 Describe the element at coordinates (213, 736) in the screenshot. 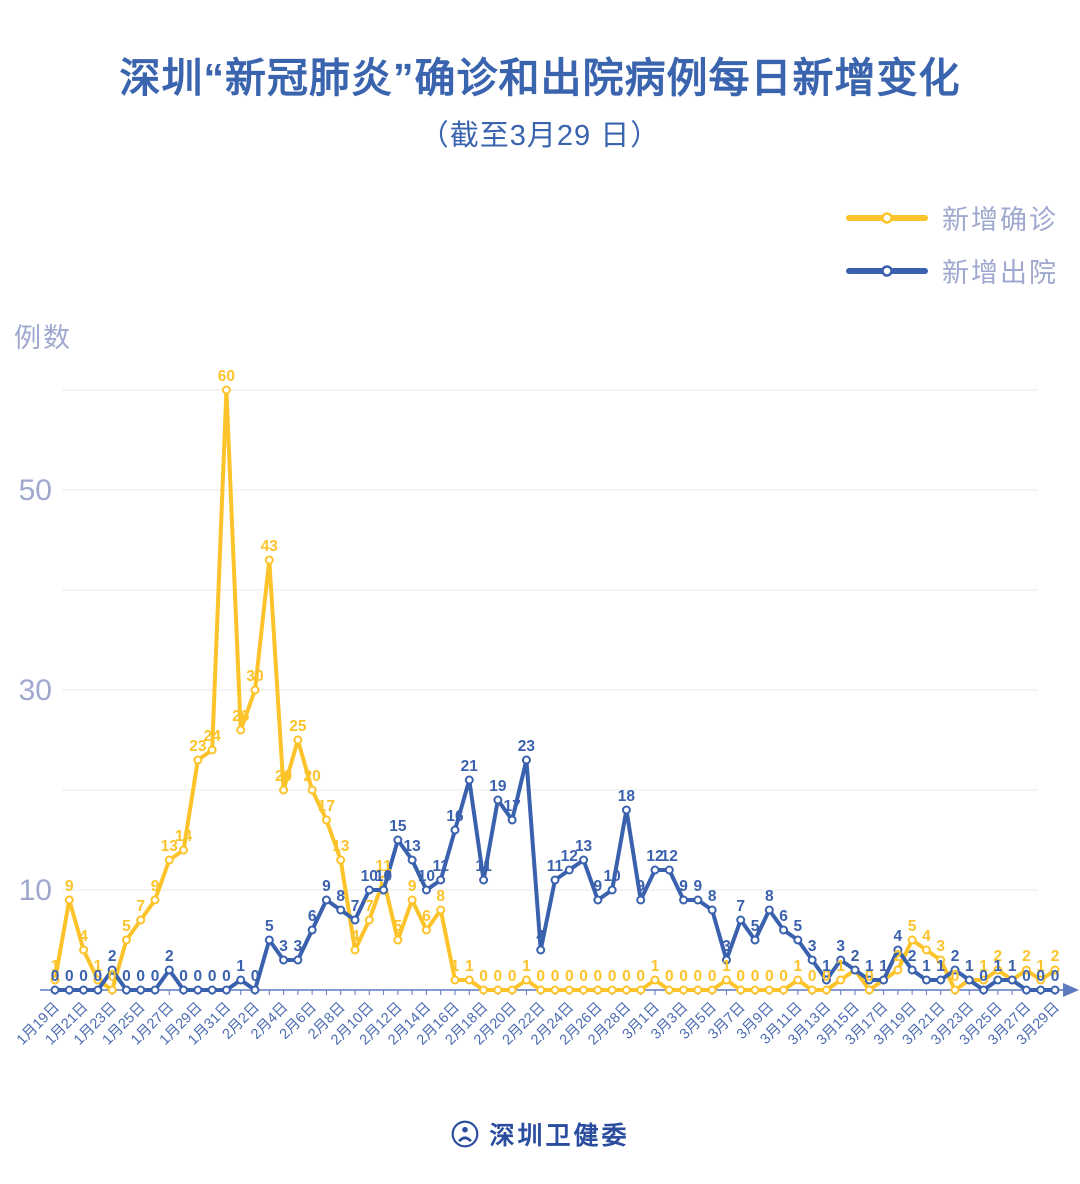

I see `svg-text: 24` at that location.